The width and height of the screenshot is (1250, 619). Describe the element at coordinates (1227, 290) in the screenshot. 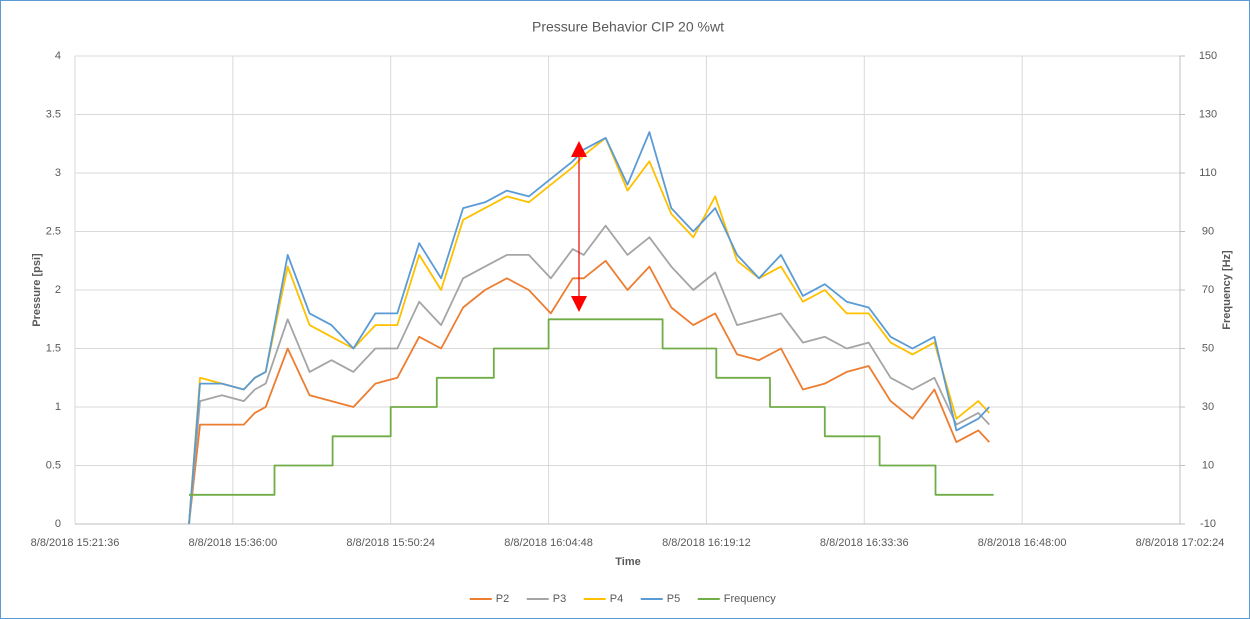

I see `y2-axis-label: Frequency [Hz]` at that location.